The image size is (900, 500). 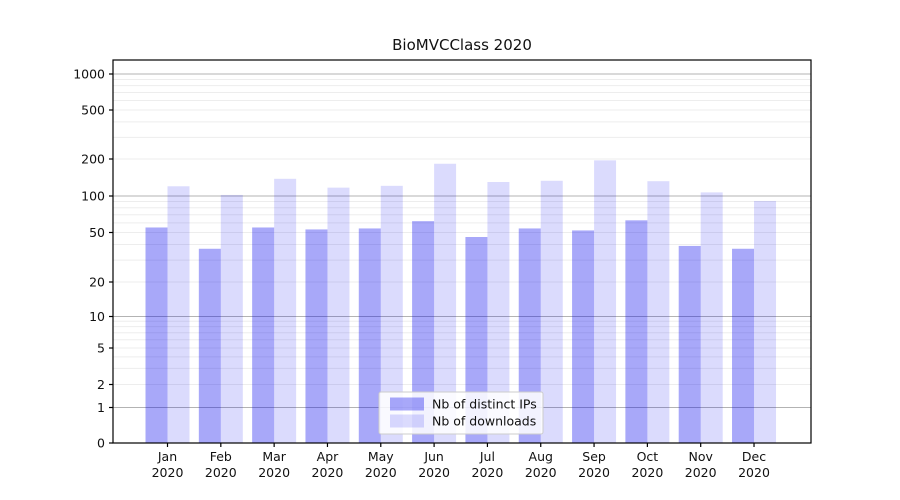 I want to click on x-tick-label-month: Jun, so click(x=433, y=456).